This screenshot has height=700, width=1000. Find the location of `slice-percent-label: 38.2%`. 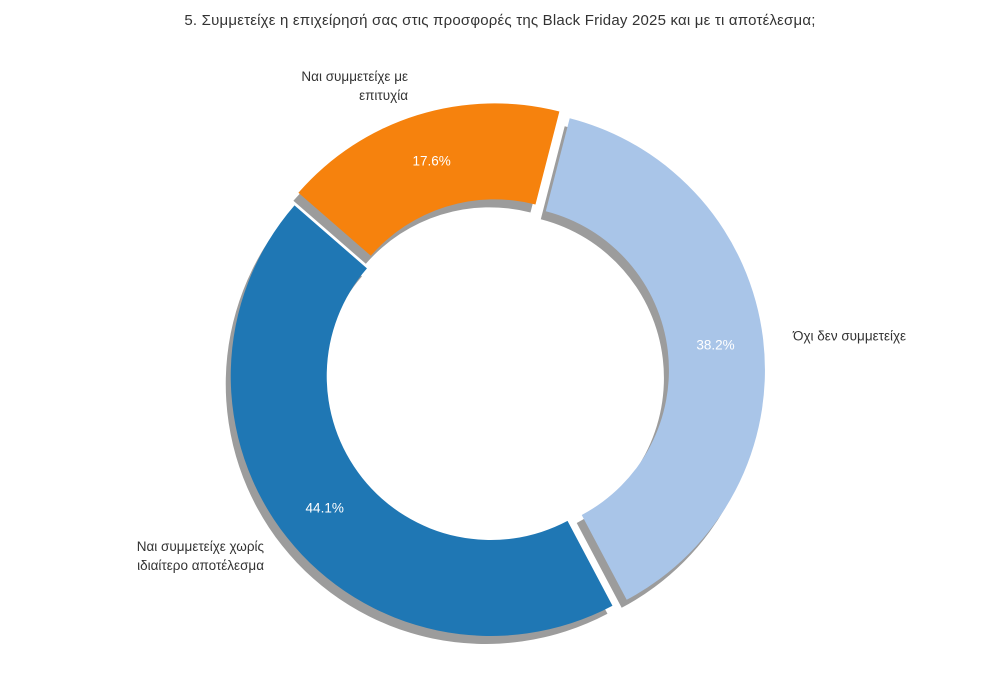

slice-percent-label: 38.2% is located at coordinates (715, 345).